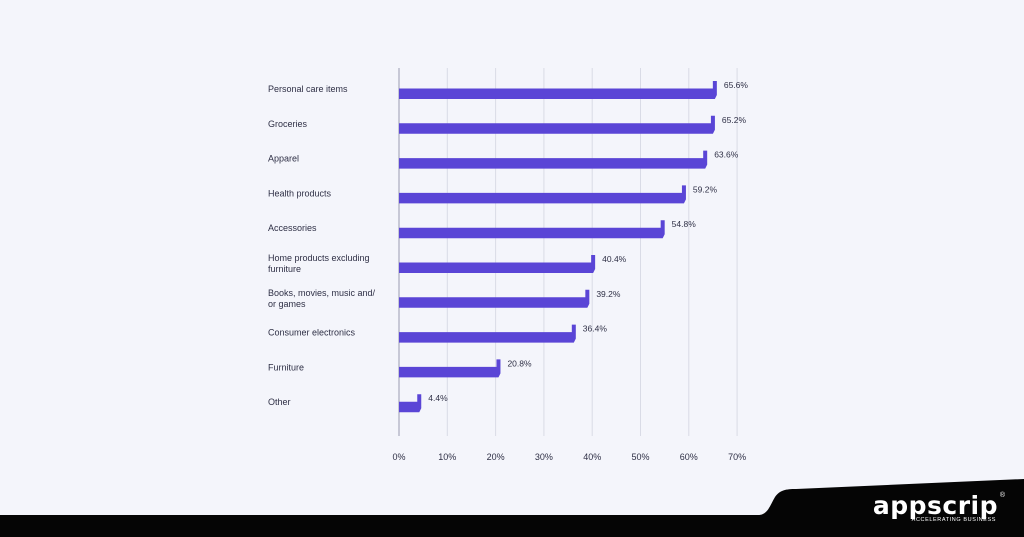 The width and height of the screenshot is (1024, 537). I want to click on brand-logo: appscrip ® ACCELERATING BUSINESS, so click(935, 508).